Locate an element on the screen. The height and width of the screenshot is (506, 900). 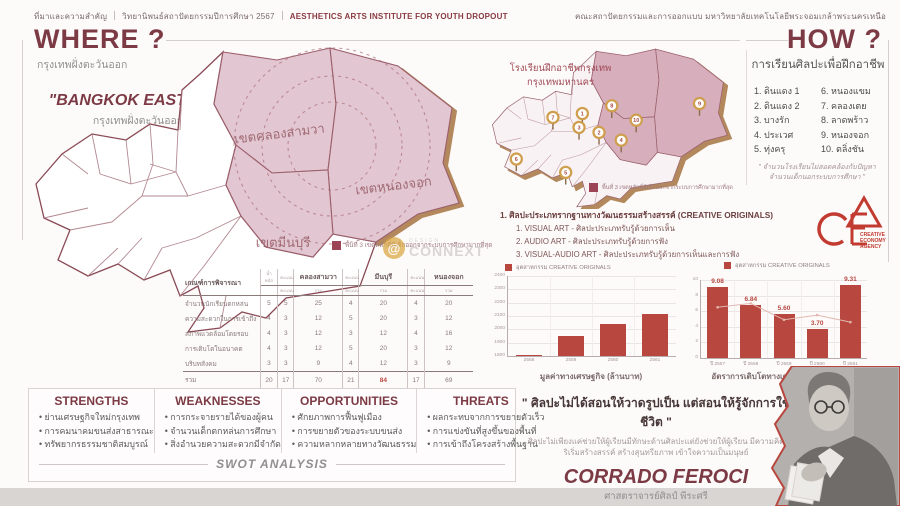
y-axis-tick: 2000 is located at coordinates (499, 329).